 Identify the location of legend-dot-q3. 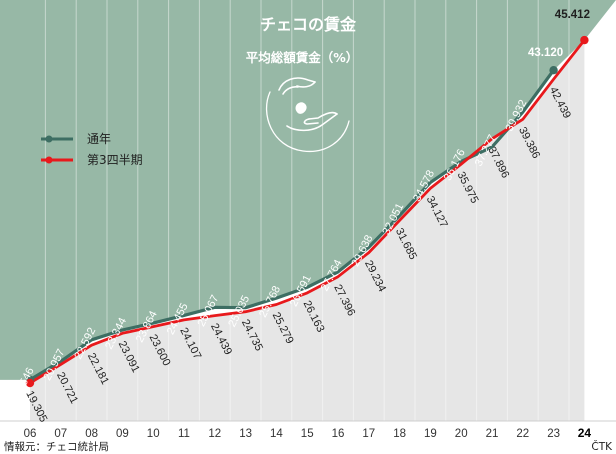
(49, 160).